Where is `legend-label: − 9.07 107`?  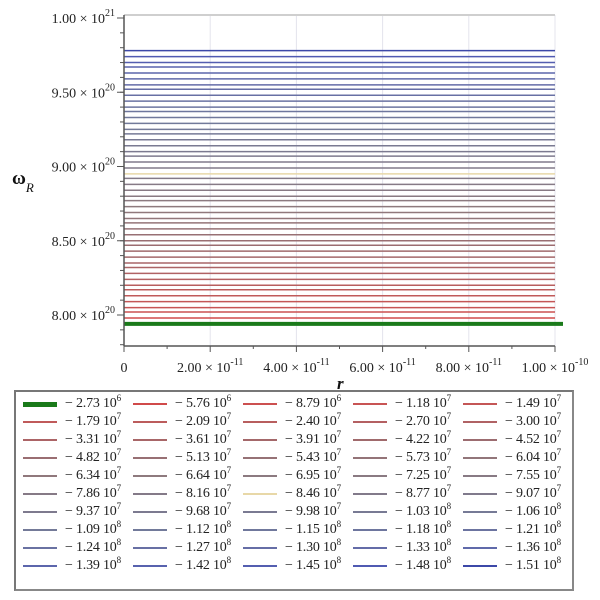
legend-label: − 9.07 107 is located at coordinates (533, 492).